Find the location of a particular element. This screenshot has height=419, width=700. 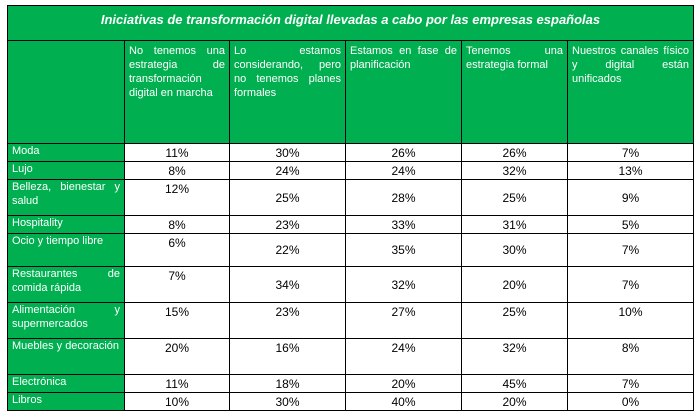

row-label: Muebles y decoración is located at coordinates (66, 356).